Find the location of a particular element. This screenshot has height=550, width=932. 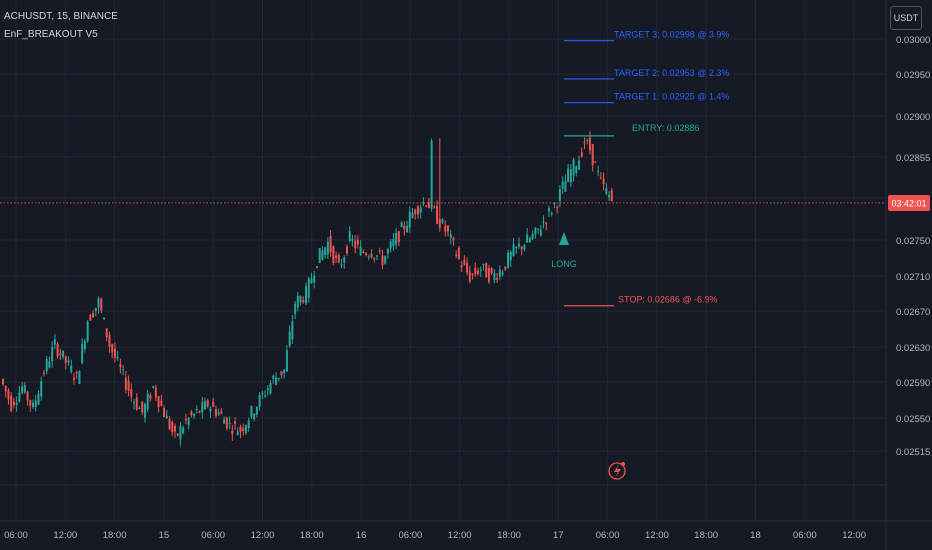

target-label: TARGET 3: 0.02998 @ 3.9% is located at coordinates (671, 35).